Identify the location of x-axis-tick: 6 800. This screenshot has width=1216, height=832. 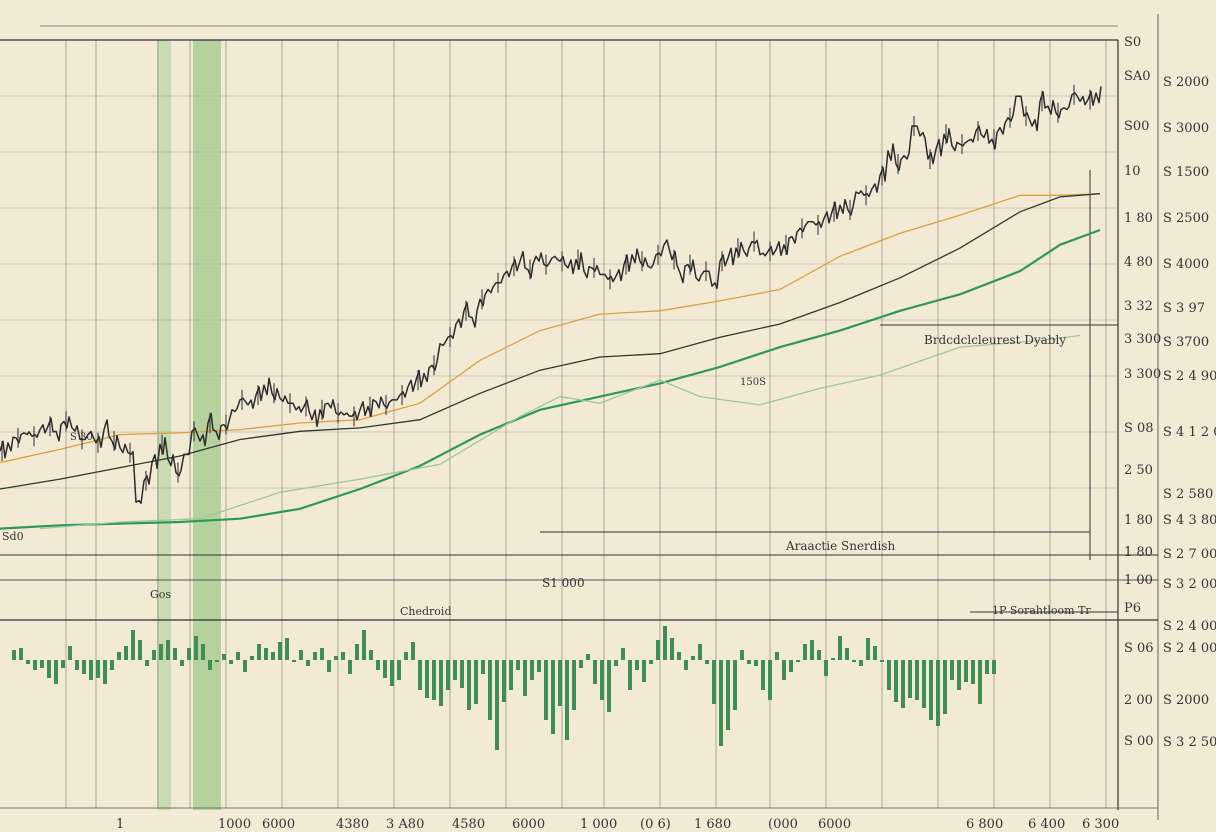
(984, 824).